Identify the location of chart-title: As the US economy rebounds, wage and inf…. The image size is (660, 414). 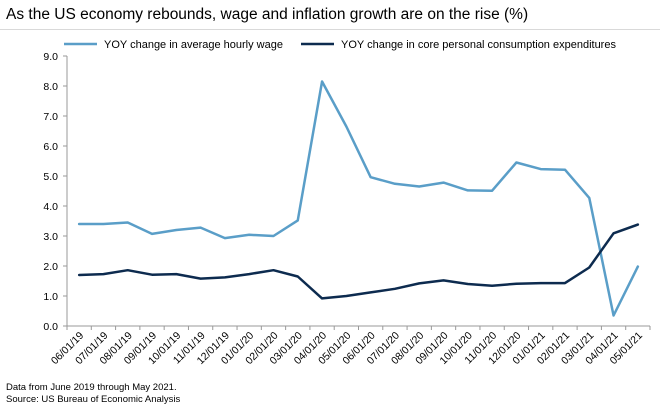
(267, 14).